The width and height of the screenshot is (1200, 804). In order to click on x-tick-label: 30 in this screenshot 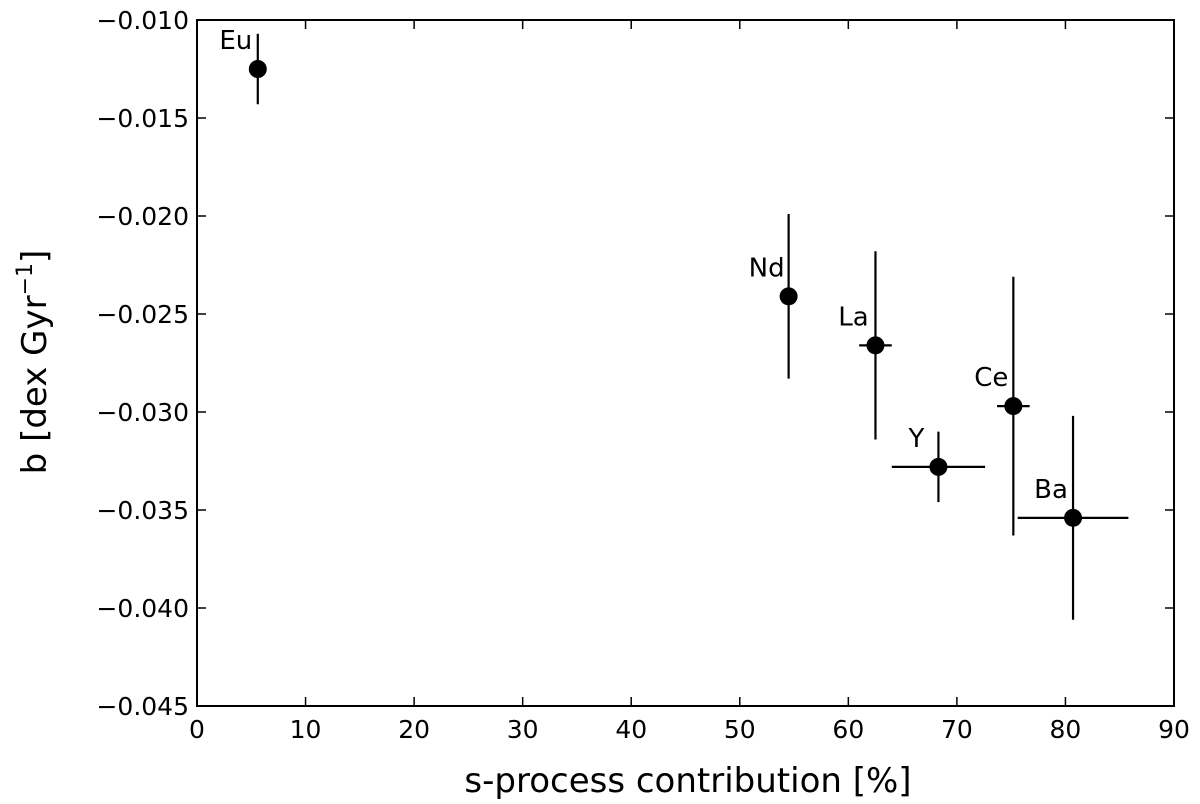, I will do `click(523, 729)`.